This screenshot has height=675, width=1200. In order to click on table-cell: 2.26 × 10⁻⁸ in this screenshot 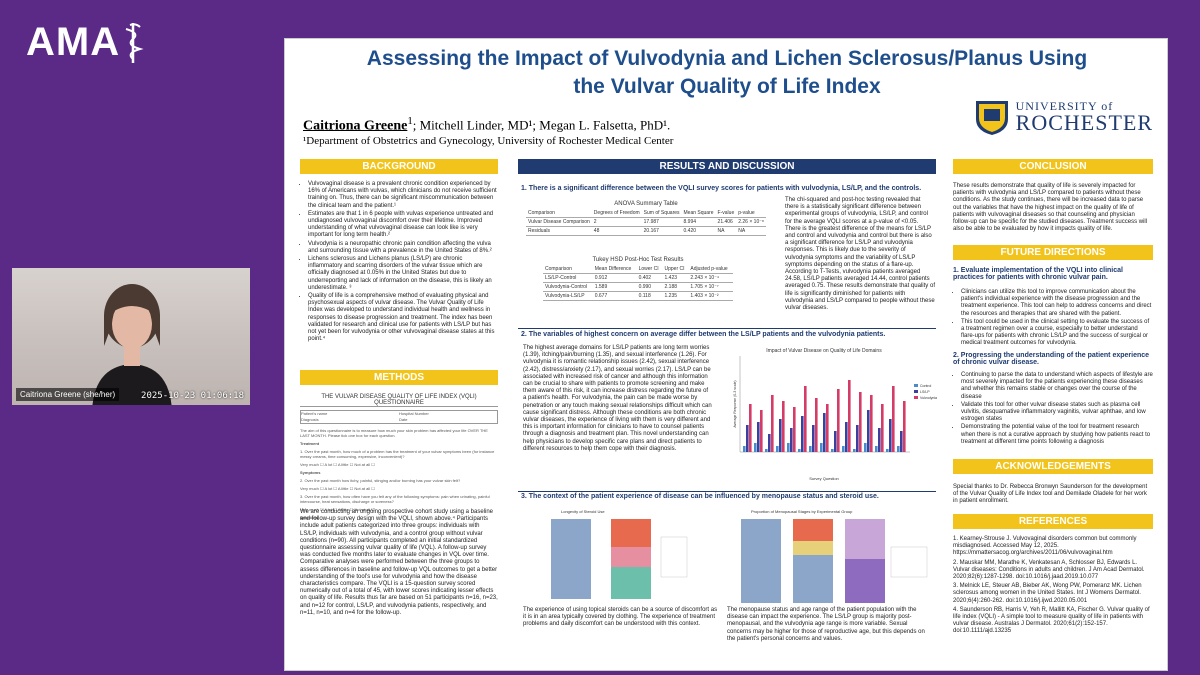, I will do `click(751, 222)`.